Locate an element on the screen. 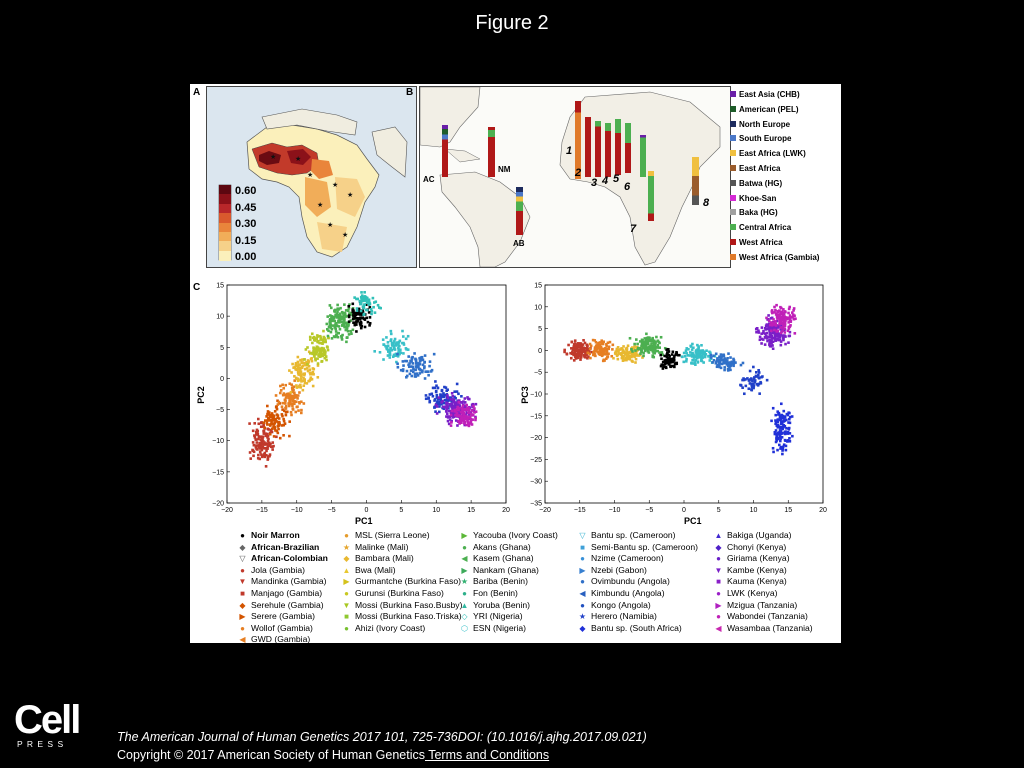 The height and width of the screenshot is (768, 1024). ancestry-label: East Asia (CHB) is located at coordinates (769, 94).